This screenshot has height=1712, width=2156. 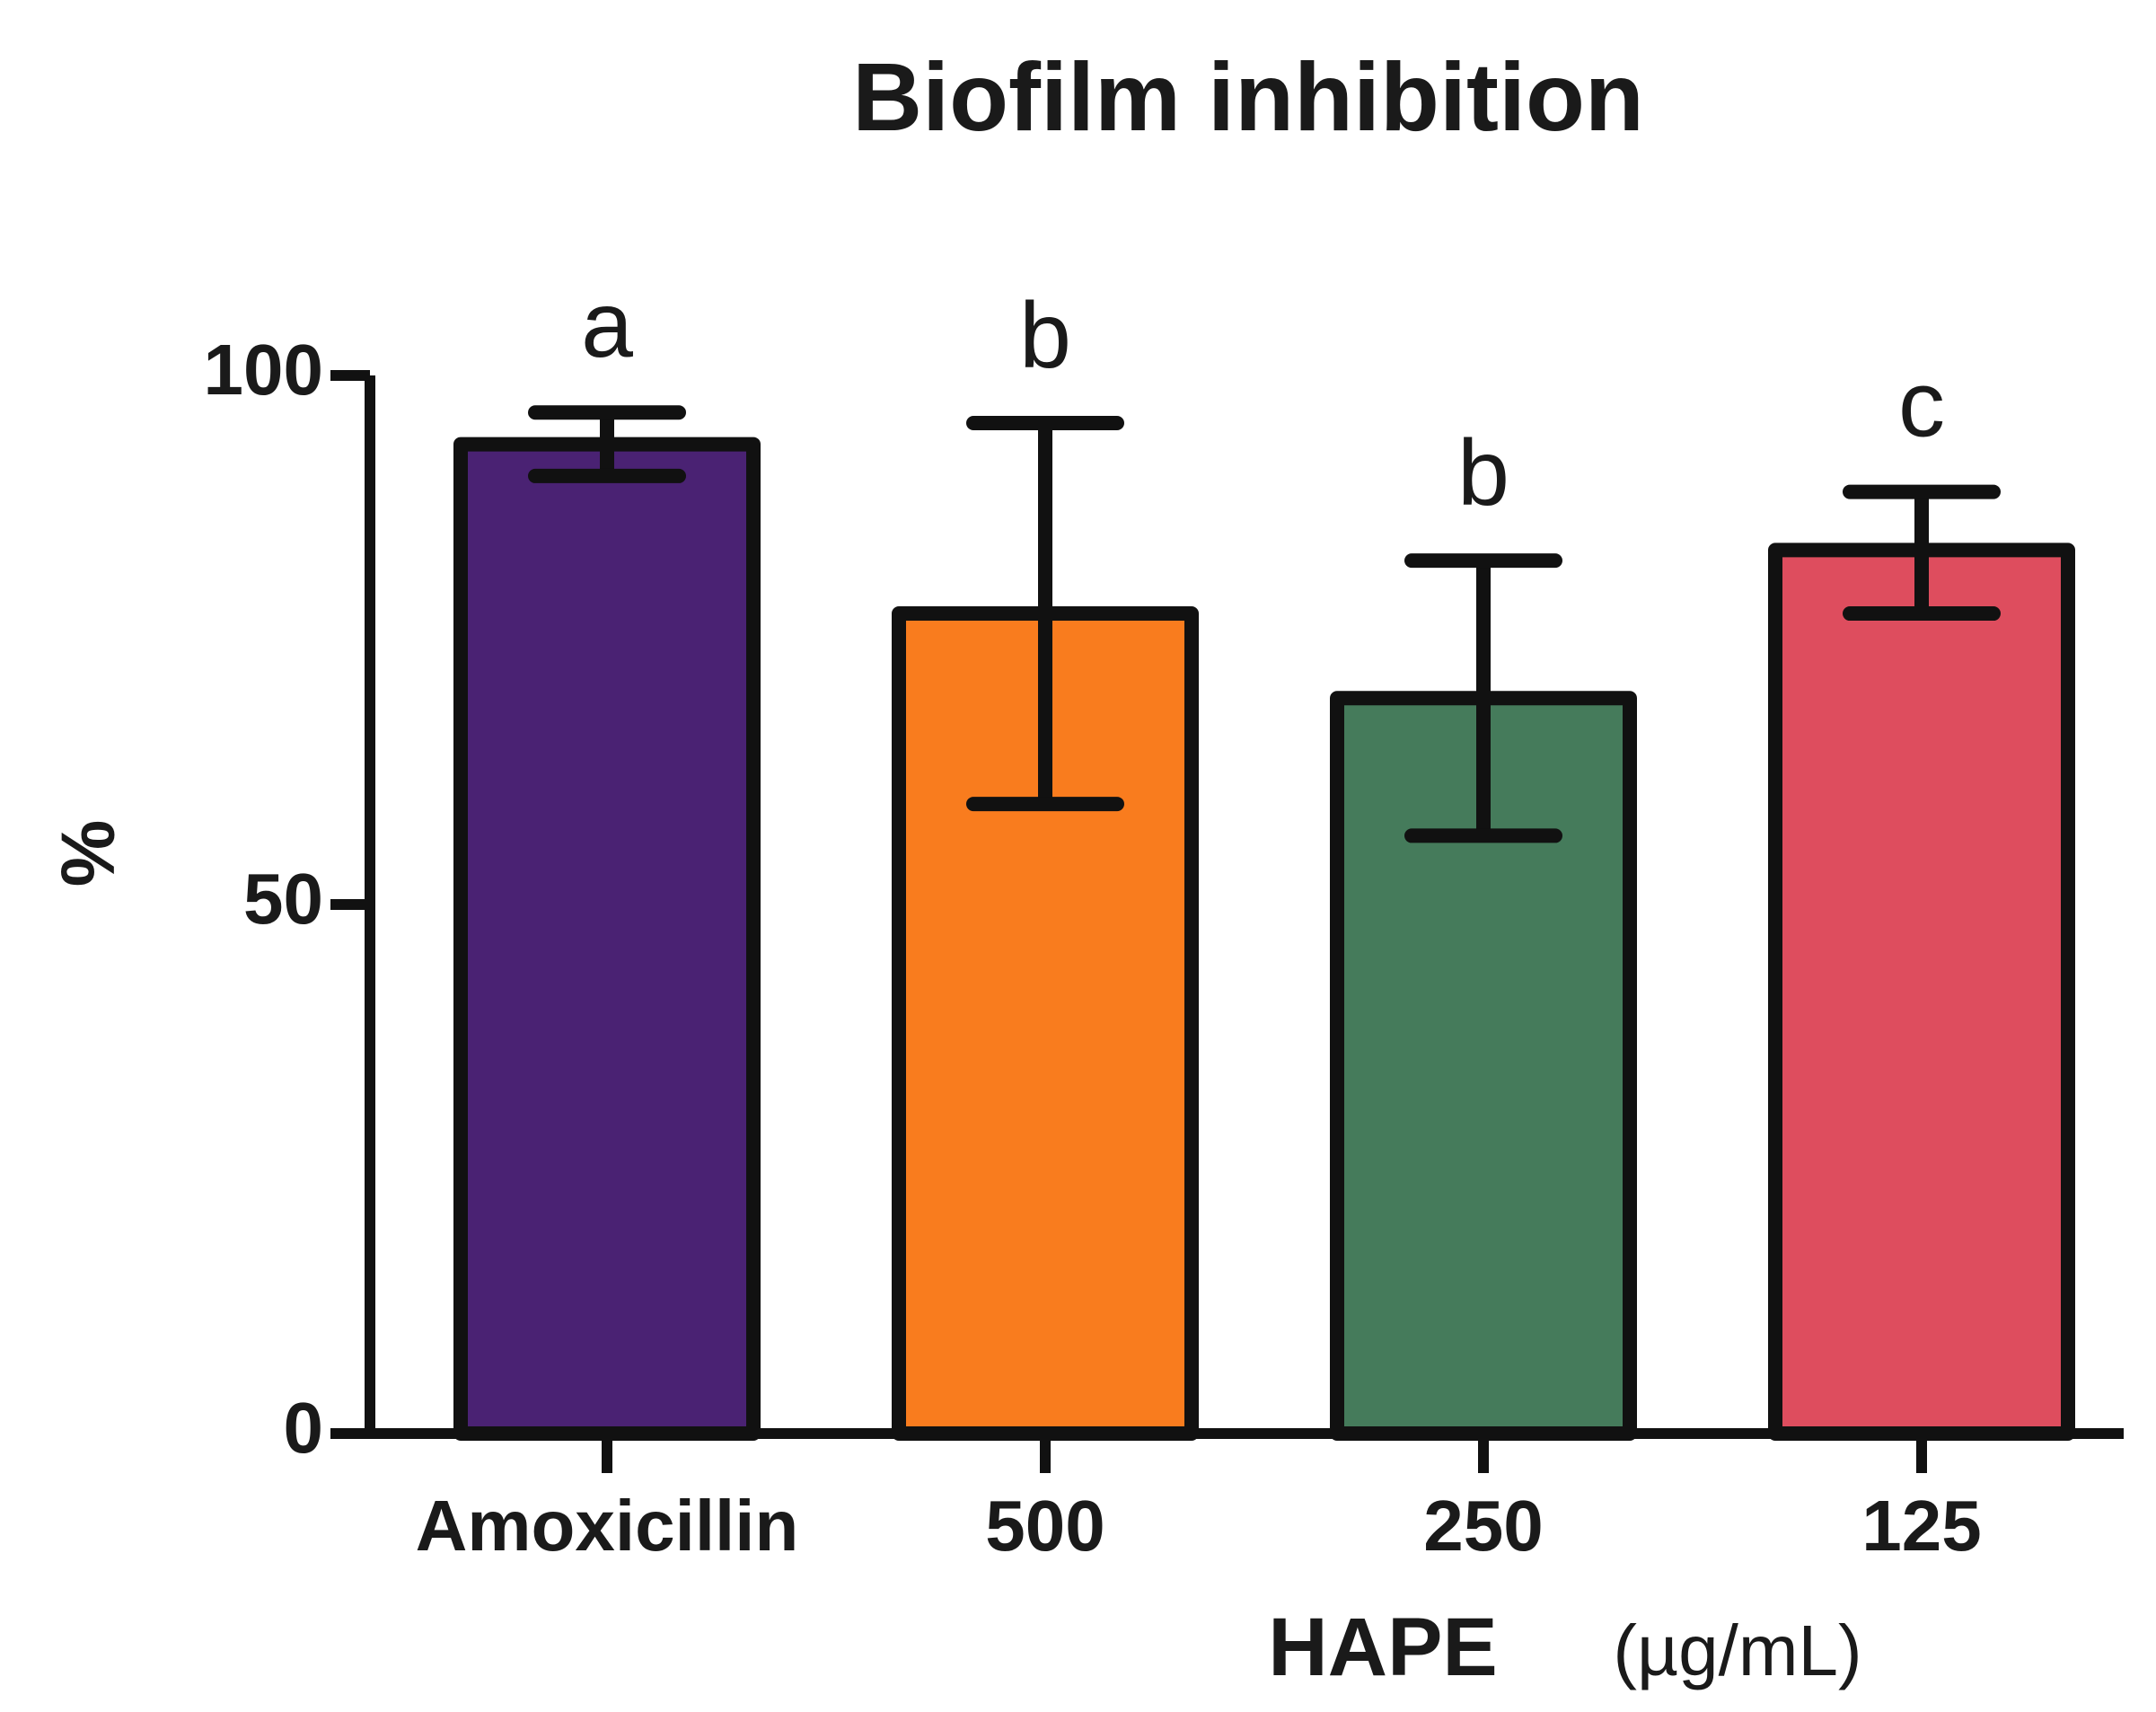 What do you see at coordinates (1045, 336) in the screenshot?
I see `significance-label-1: b` at bounding box center [1045, 336].